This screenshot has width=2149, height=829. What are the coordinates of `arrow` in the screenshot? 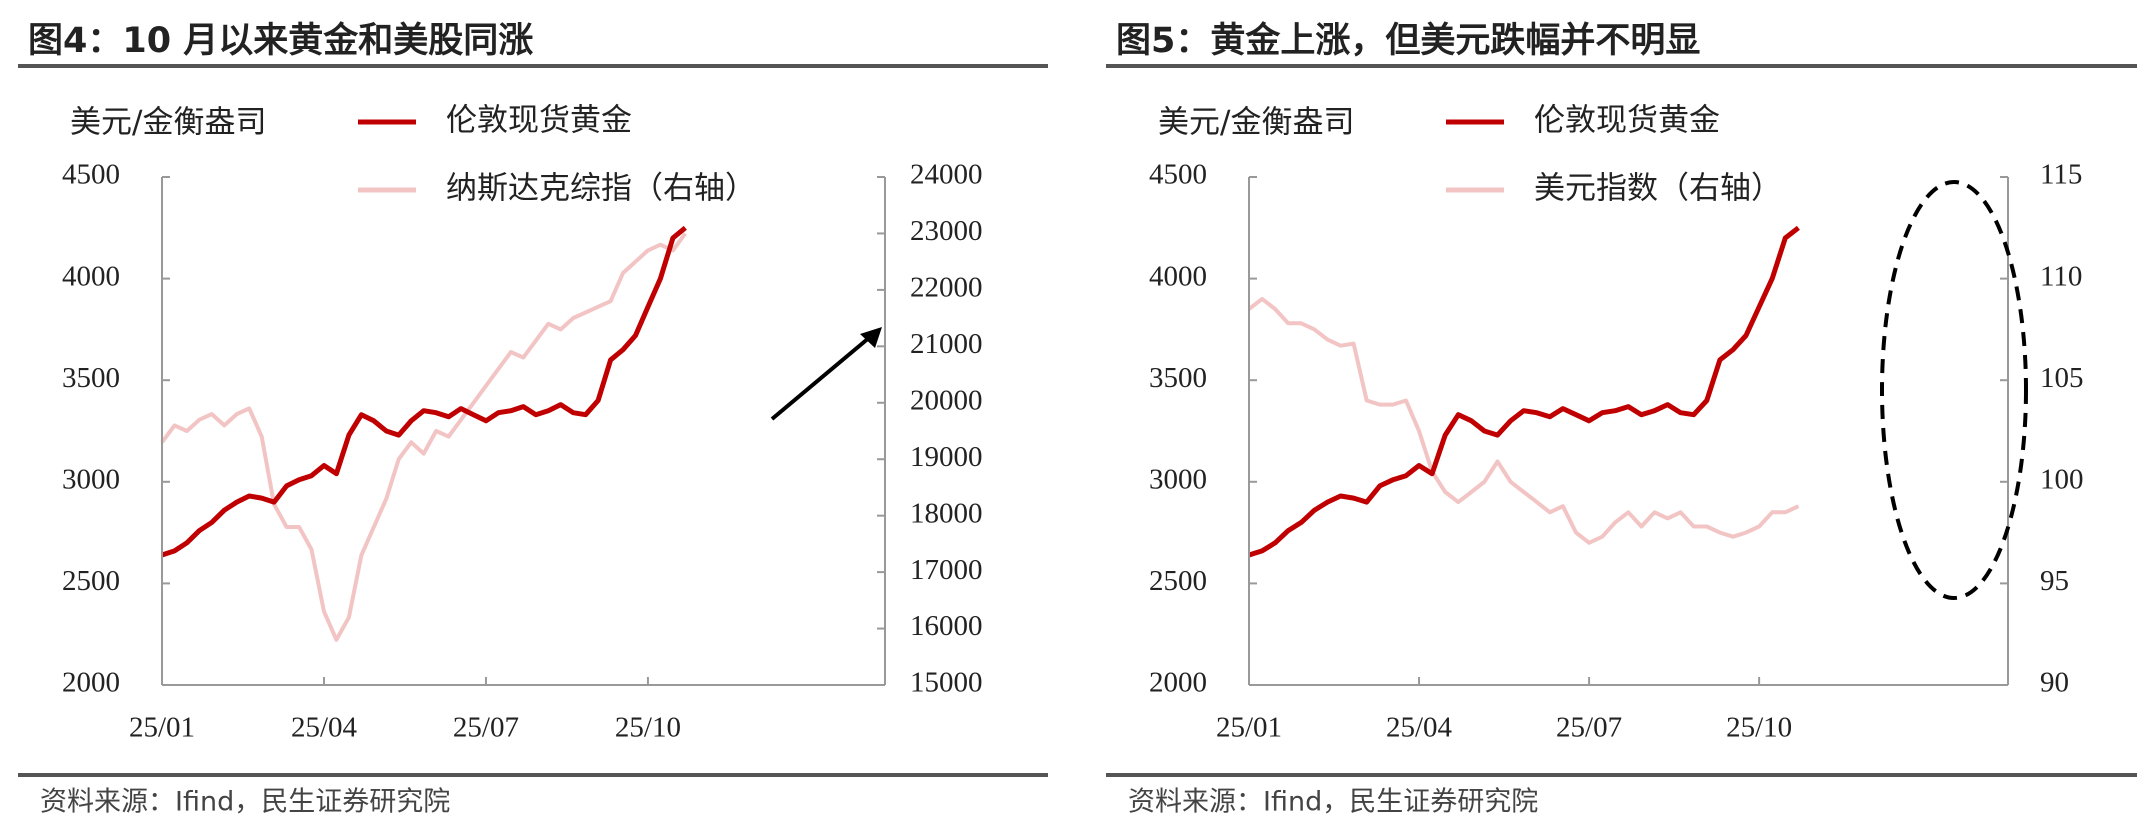 It's located at (821, 378).